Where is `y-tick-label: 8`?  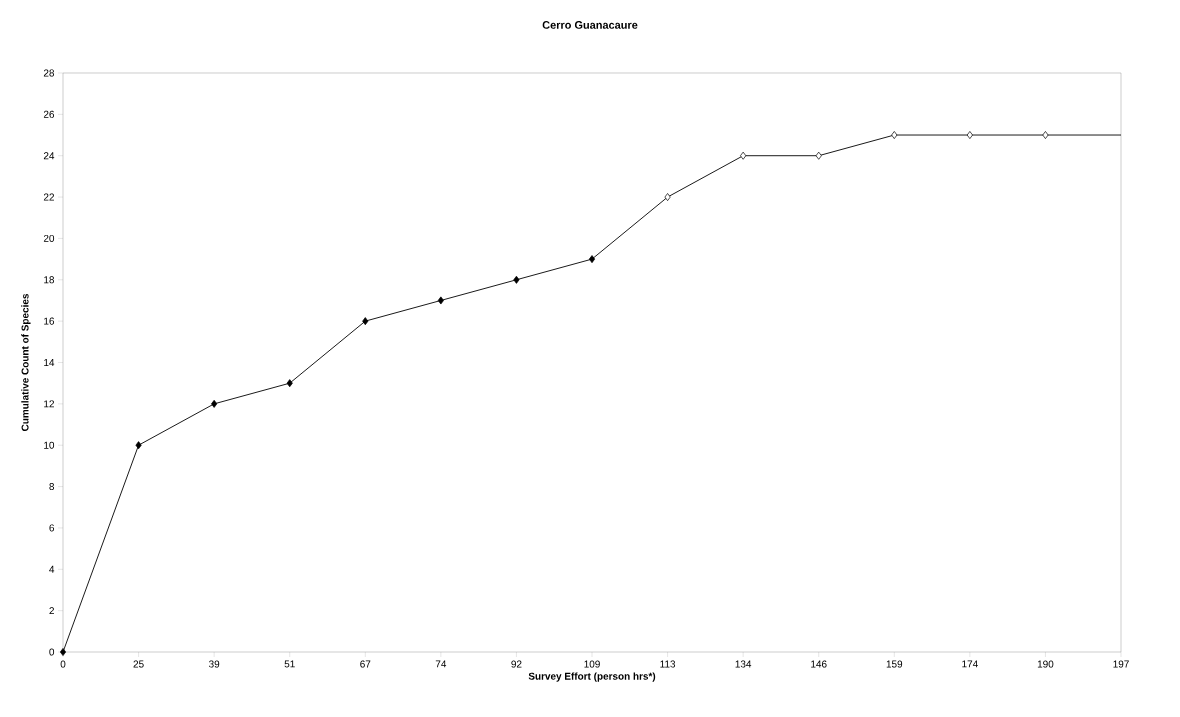 y-tick-label: 8 is located at coordinates (52, 487).